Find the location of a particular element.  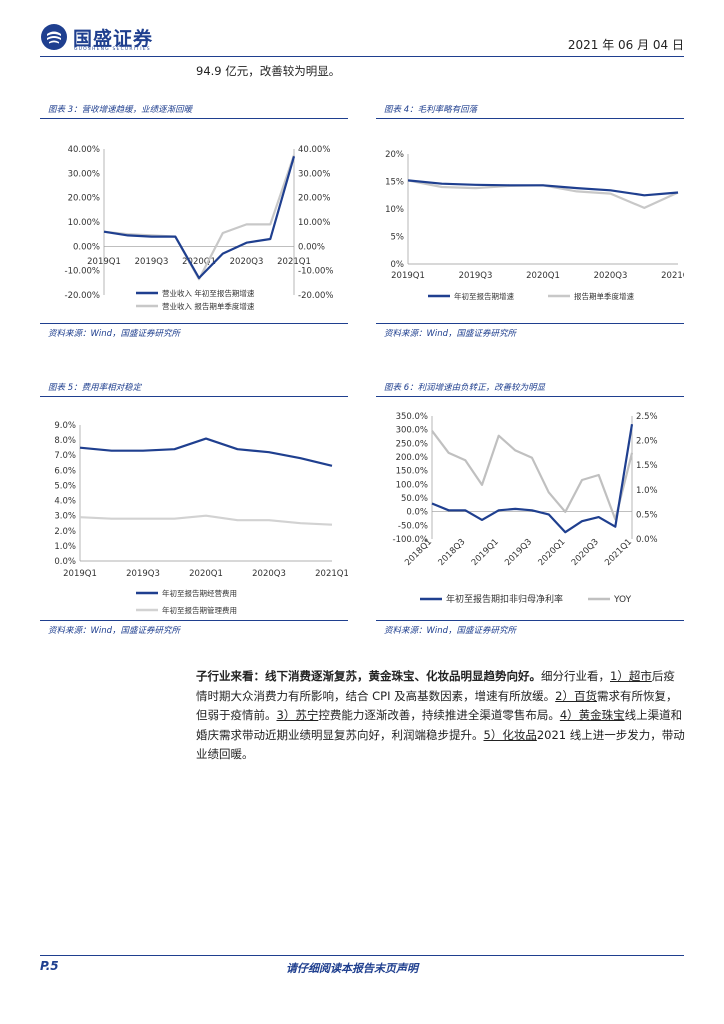

paragraph-text-3: 需求有所恢复，但弱于疫情前。 is located at coordinates (437, 705).